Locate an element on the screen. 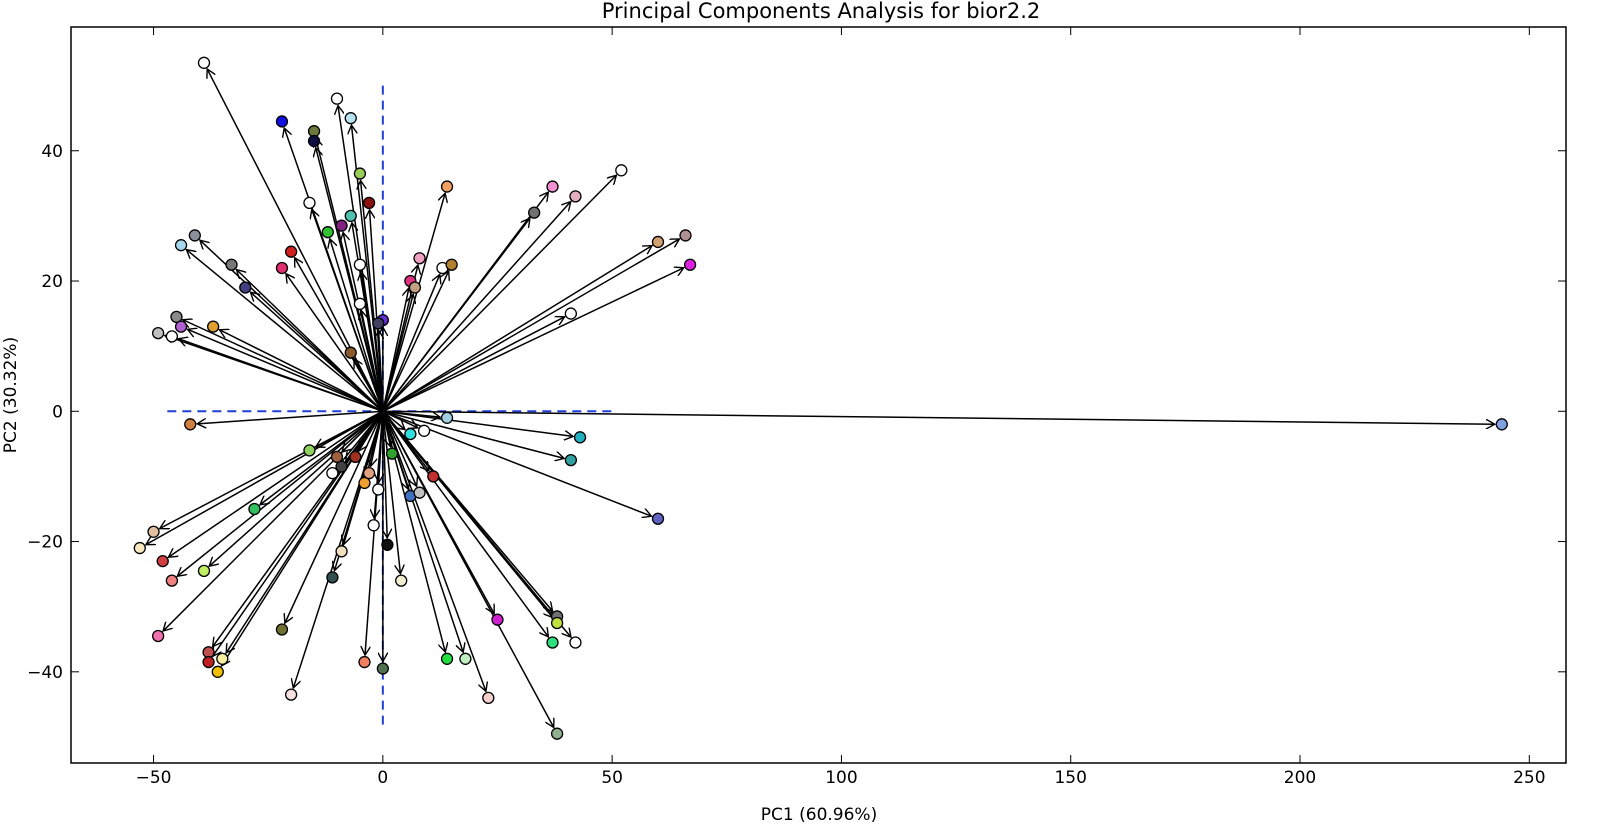 The image size is (1598, 828). x-tick-label: 150 is located at coordinates (1070, 778).